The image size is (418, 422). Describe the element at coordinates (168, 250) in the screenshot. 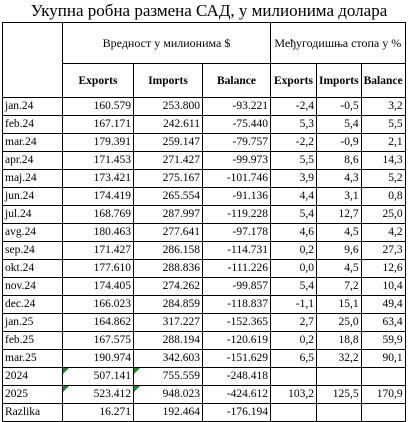

I see `imports-cell: 286.158` at that location.